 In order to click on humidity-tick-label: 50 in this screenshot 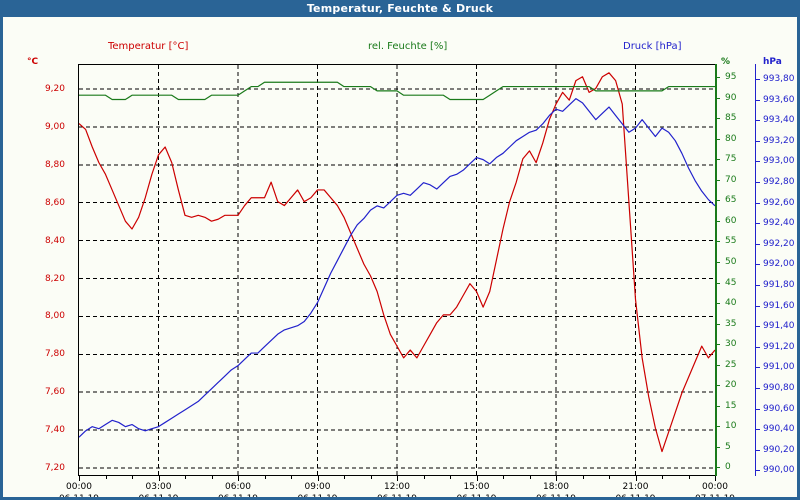, I will do `click(731, 261)`.